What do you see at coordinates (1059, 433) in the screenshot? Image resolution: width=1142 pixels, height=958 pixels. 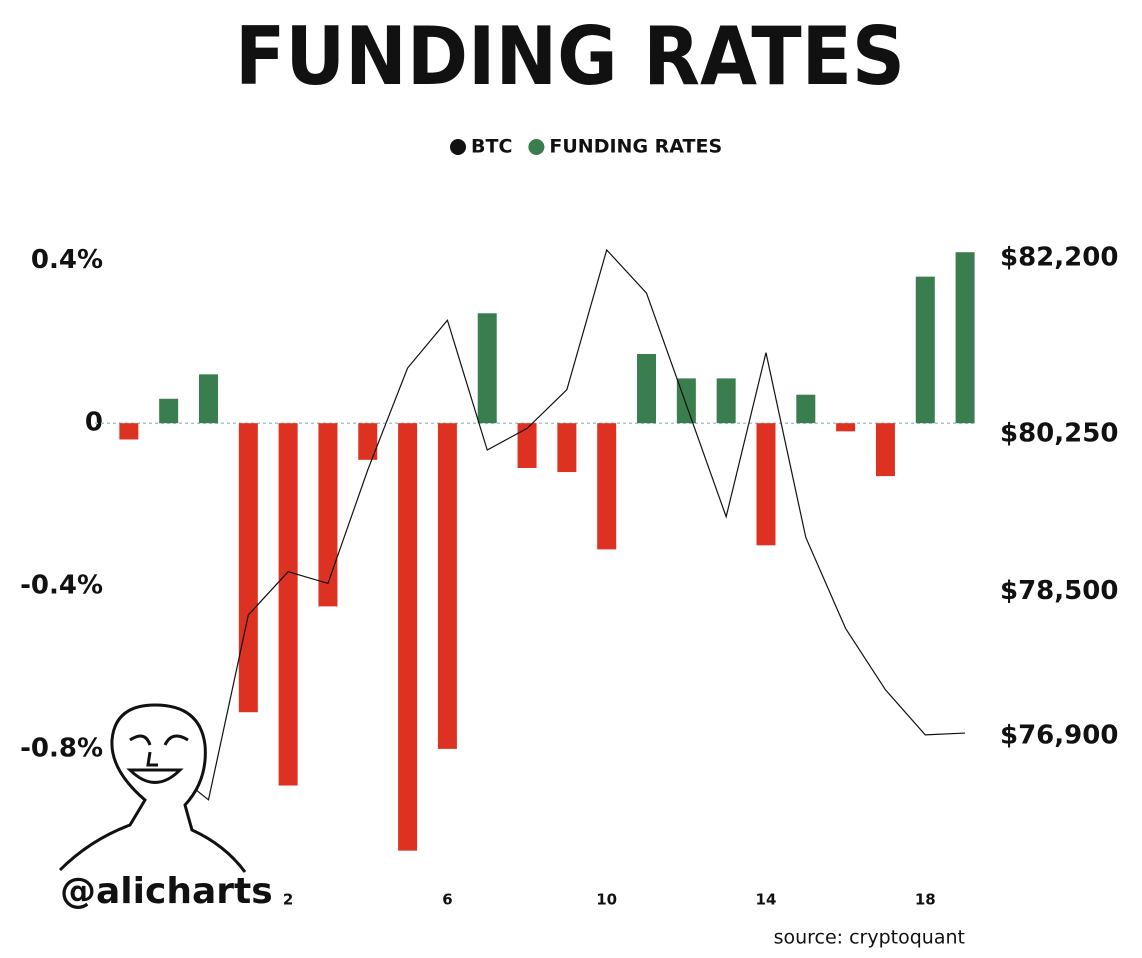 I see `y2-tick-label: $80,250` at bounding box center [1059, 433].